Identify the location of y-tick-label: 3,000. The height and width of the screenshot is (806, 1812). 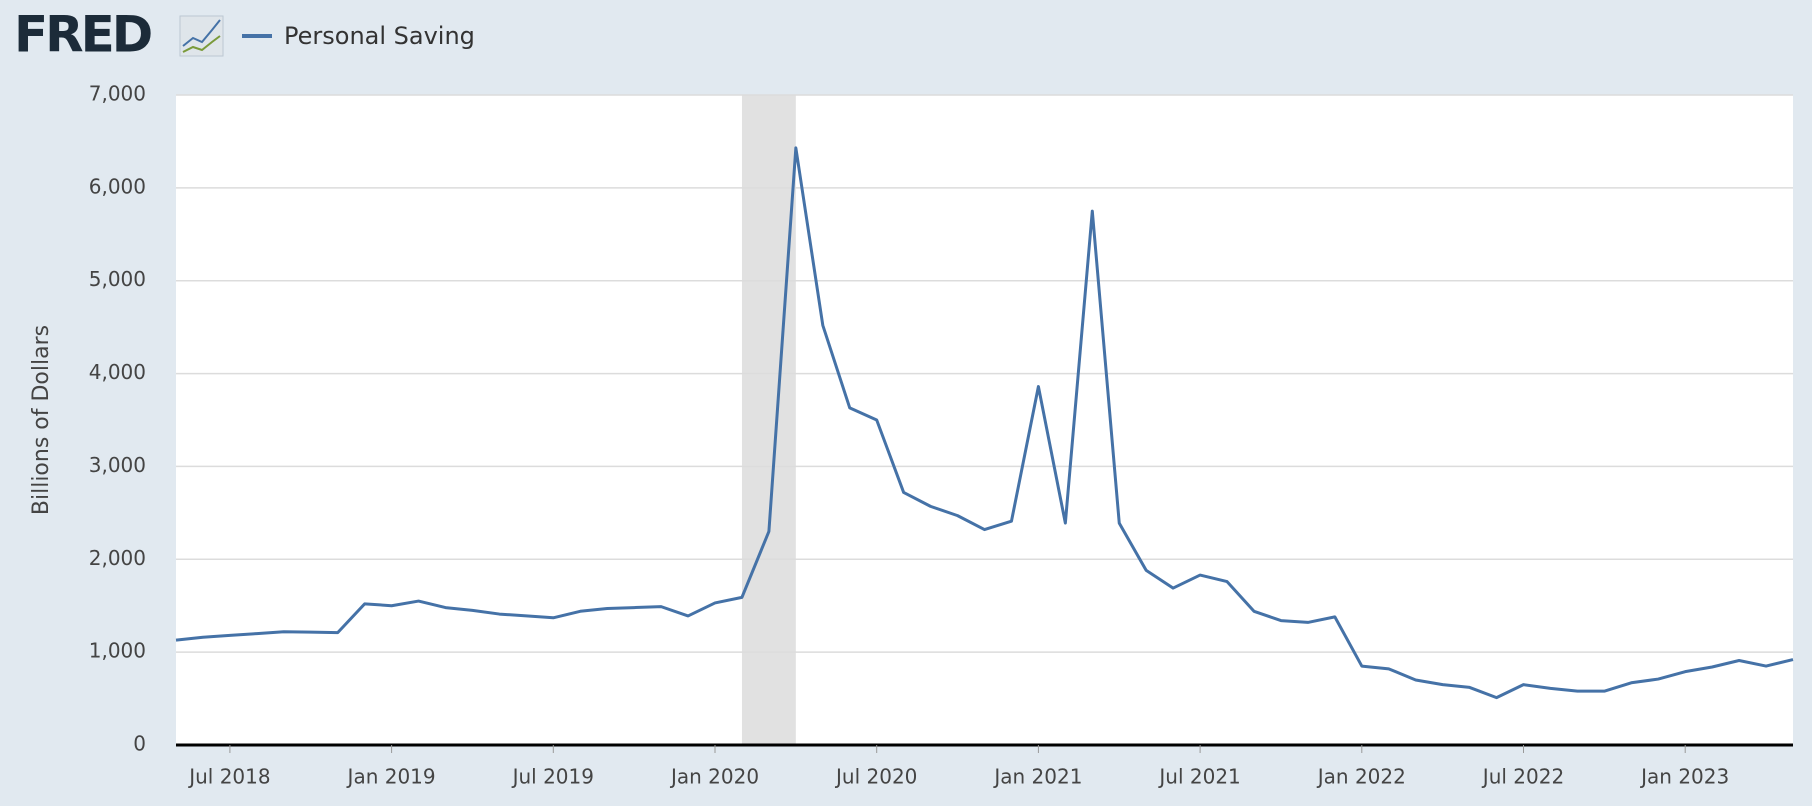
(117, 465).